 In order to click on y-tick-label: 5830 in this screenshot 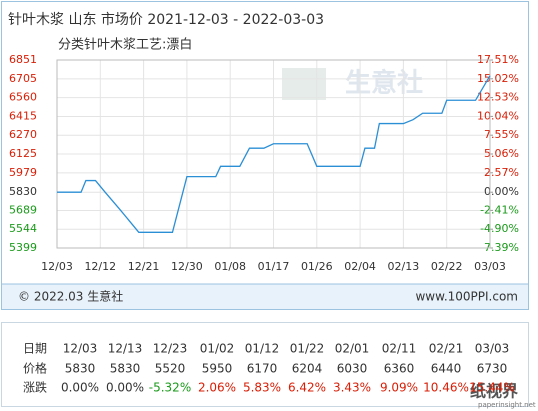, I will do `click(23, 191)`.